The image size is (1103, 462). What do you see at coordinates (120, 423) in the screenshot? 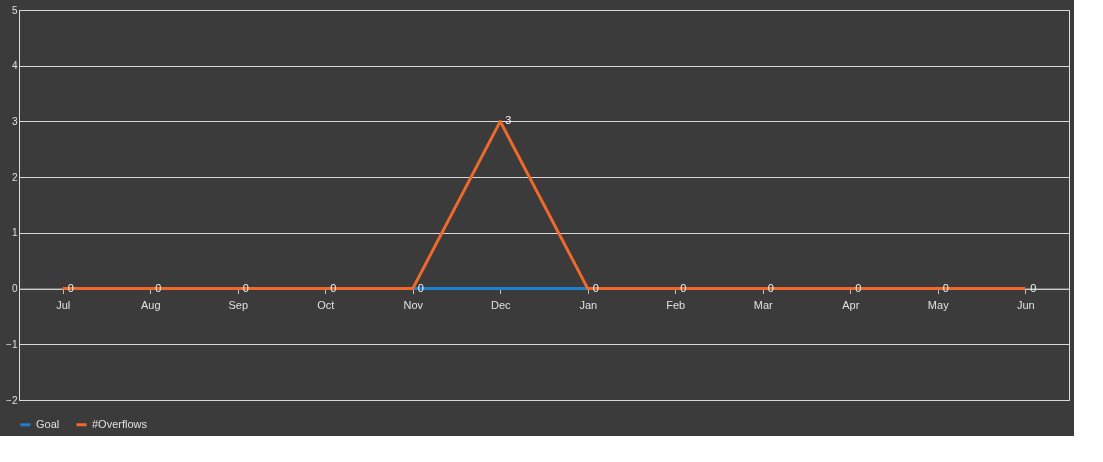
I see `legend-label: #Overflows` at bounding box center [120, 423].